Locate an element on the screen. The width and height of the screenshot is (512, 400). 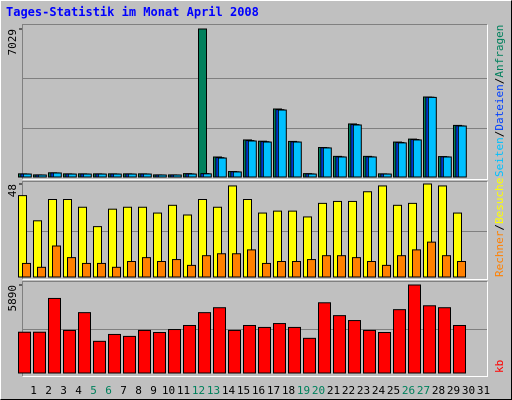
legend-entry: Seiten is located at coordinates (499, 157).